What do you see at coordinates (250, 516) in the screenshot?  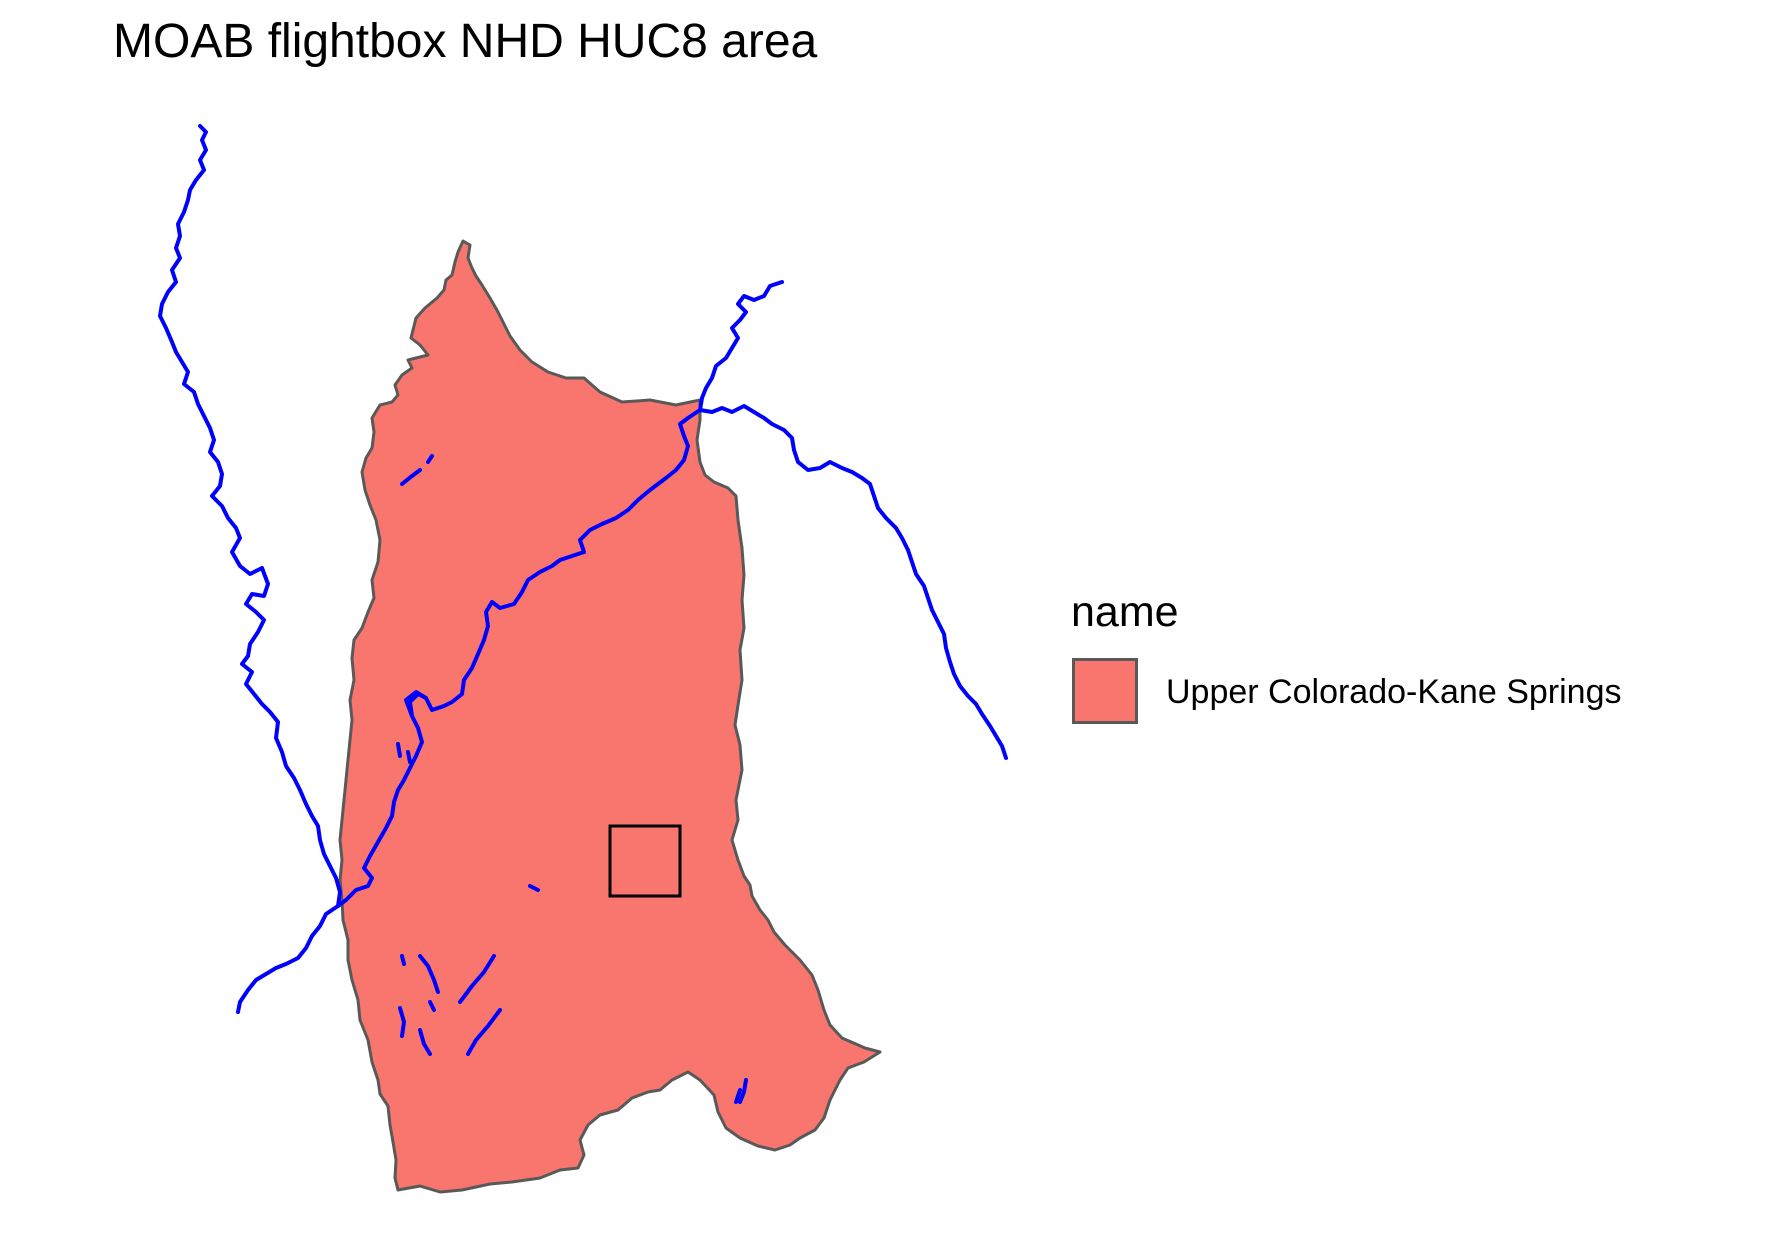 I see `green-river` at bounding box center [250, 516].